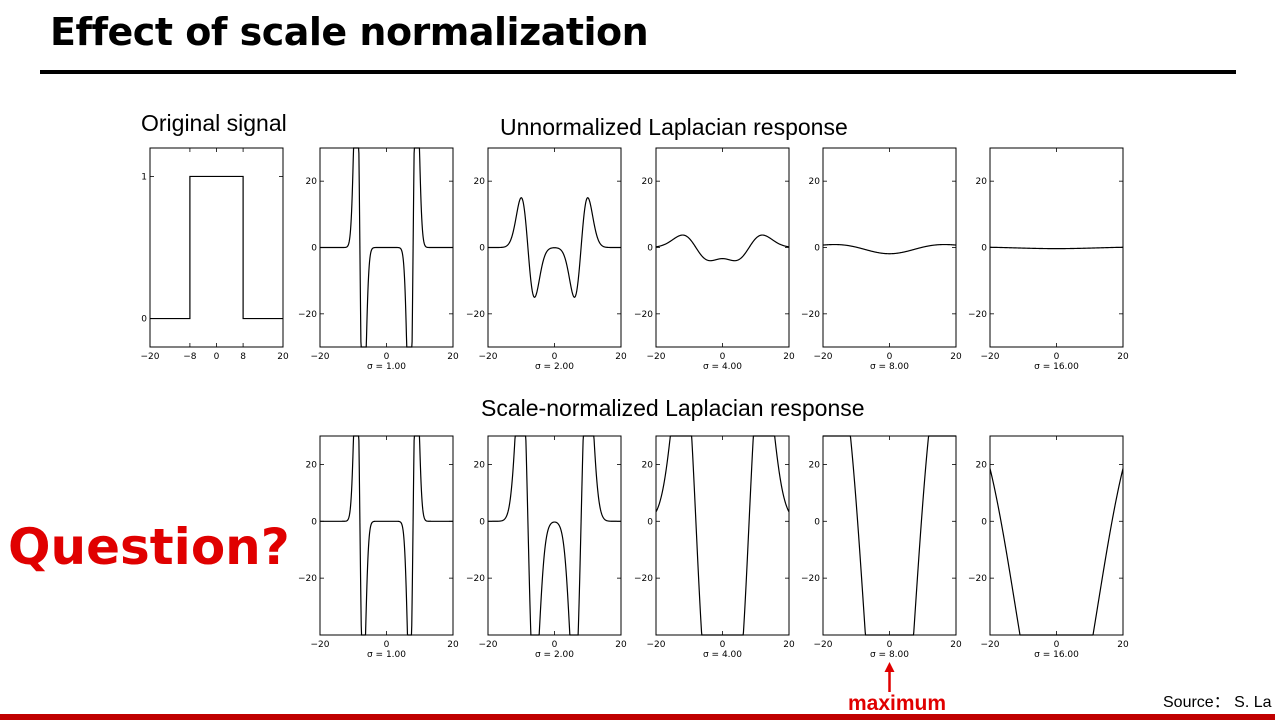 The image size is (1275, 720). I want to click on plot-norm-8: −20 0 20 −20 0 20 σ = 8.00, so click(881, 547).